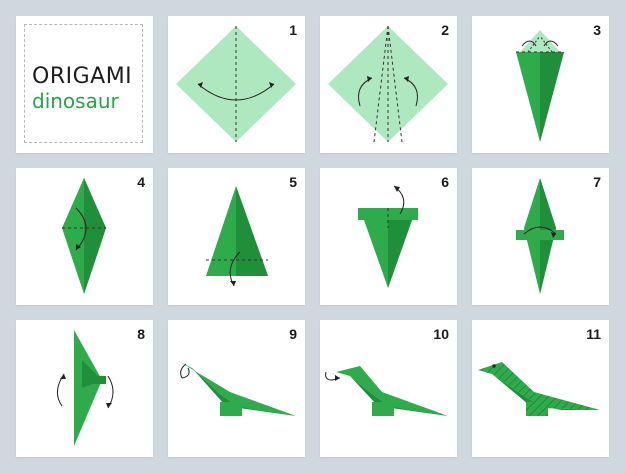 This screenshot has width=626, height=474. I want to click on step-6-diagram, so click(388, 236).